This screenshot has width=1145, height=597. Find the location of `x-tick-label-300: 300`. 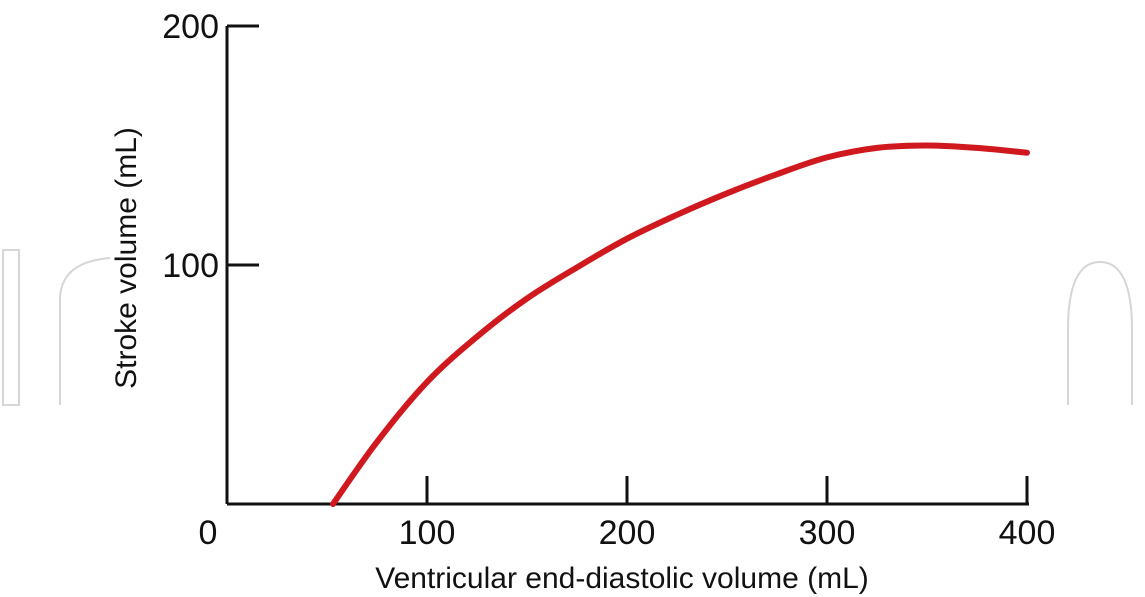

x-tick-label-300: 300 is located at coordinates (827, 533).